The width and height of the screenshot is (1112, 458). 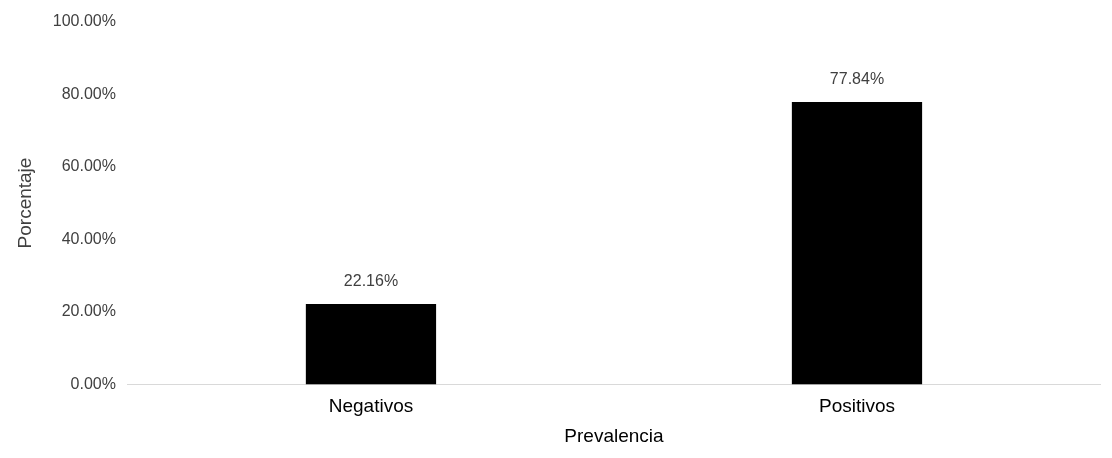 What do you see at coordinates (93, 383) in the screenshot?
I see `y-tick-label: 0.00%` at bounding box center [93, 383].